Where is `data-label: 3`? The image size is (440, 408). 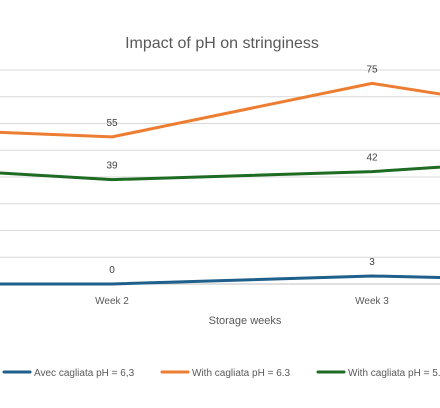 data-label: 3 is located at coordinates (372, 262).